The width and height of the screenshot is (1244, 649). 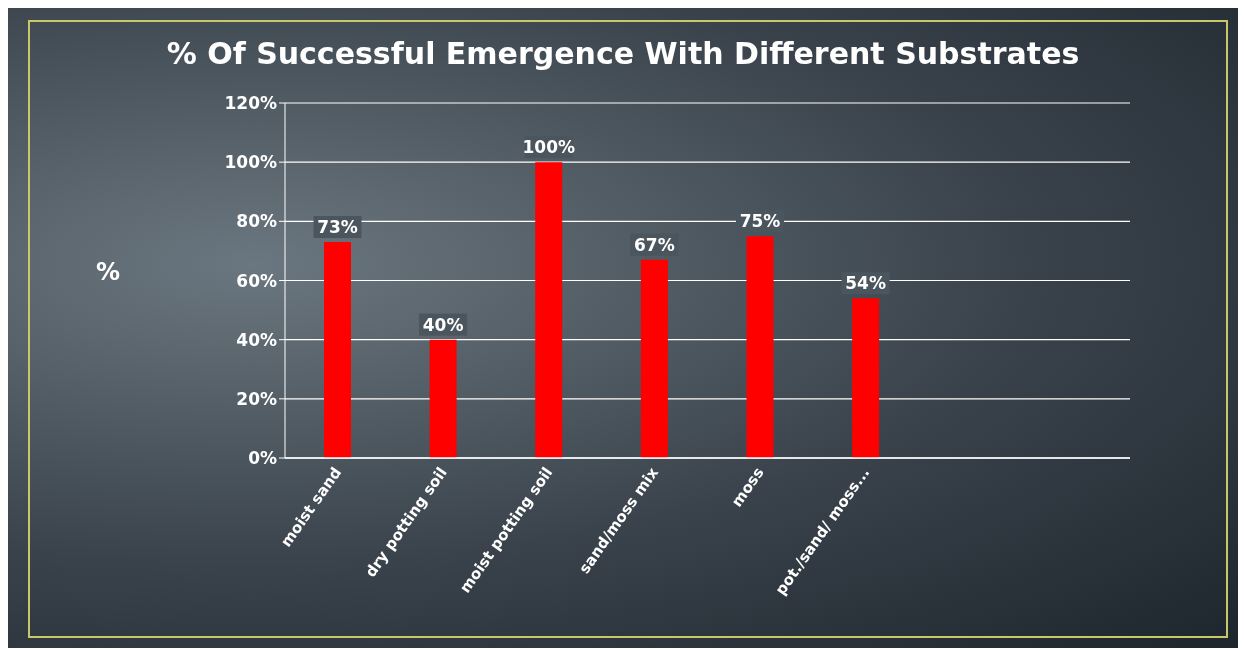 What do you see at coordinates (337, 227) in the screenshot?
I see `data-label: 73%` at bounding box center [337, 227].